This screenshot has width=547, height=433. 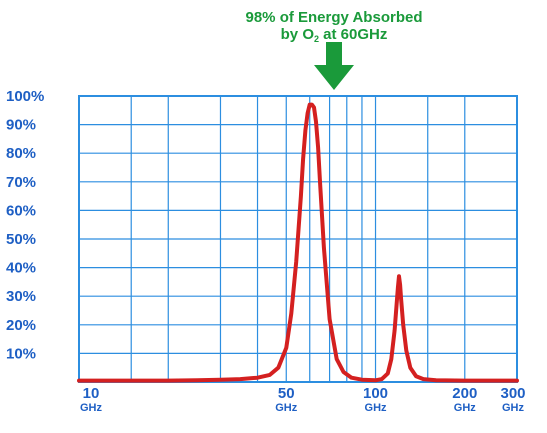 I want to click on x-tick-label: 300, so click(x=512, y=393).